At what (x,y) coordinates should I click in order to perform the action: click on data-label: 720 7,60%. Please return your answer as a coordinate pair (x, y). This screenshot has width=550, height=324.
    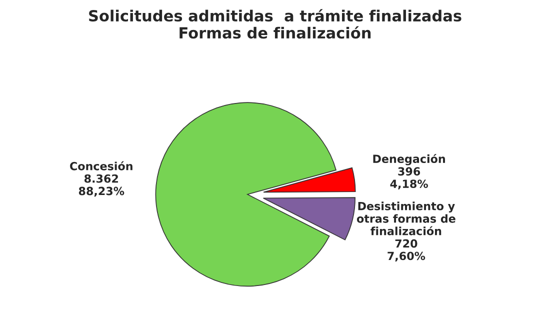
    Looking at the image, I should click on (407, 250).